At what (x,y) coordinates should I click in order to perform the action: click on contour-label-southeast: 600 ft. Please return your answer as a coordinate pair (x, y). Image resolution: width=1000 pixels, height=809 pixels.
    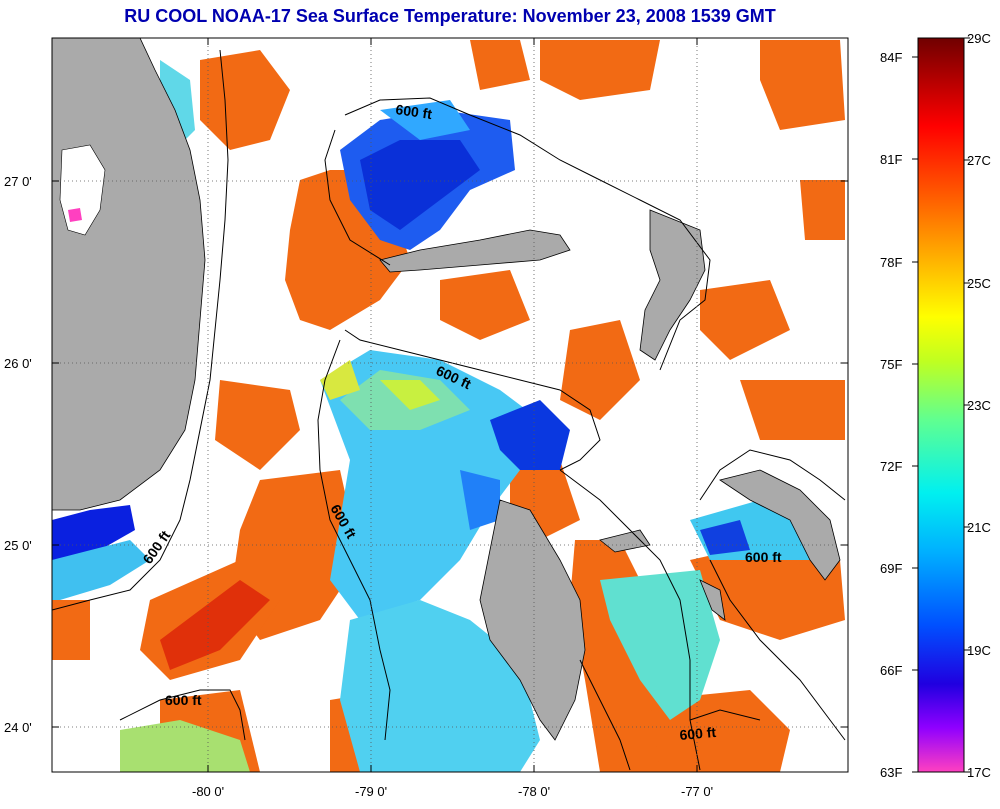
    Looking at the image, I should click on (698, 733).